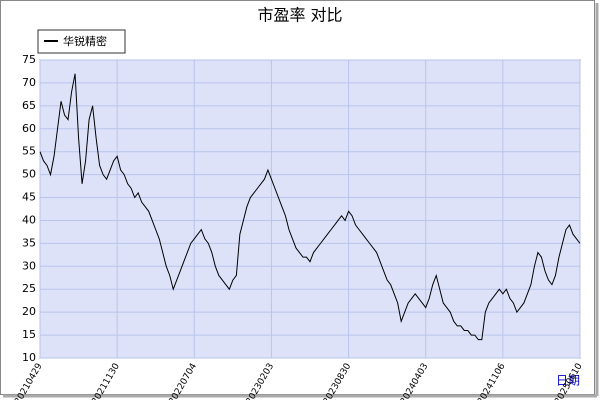 The image size is (600, 400). Describe the element at coordinates (29, 242) in the screenshot. I see `y-tick-label: 35` at that location.